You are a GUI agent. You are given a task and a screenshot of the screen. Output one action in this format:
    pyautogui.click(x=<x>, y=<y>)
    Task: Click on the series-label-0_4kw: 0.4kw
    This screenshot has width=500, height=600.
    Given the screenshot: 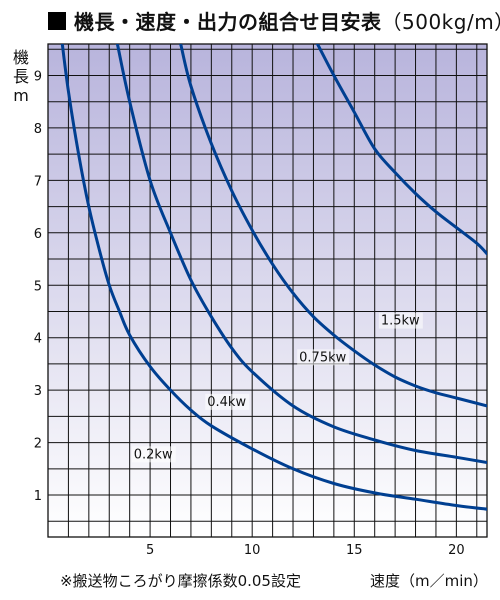 What is the action you would take?
    pyautogui.click(x=226, y=402)
    